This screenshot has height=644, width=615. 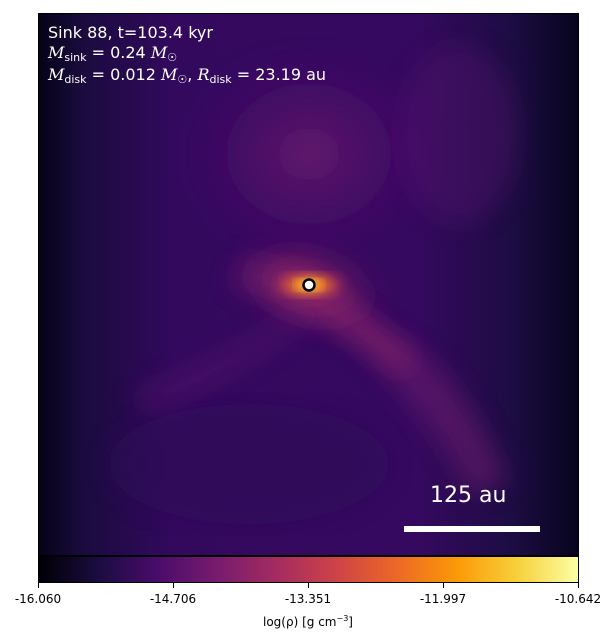 What do you see at coordinates (578, 599) in the screenshot?
I see `colorbar-tick-label: -10.642` at bounding box center [578, 599].